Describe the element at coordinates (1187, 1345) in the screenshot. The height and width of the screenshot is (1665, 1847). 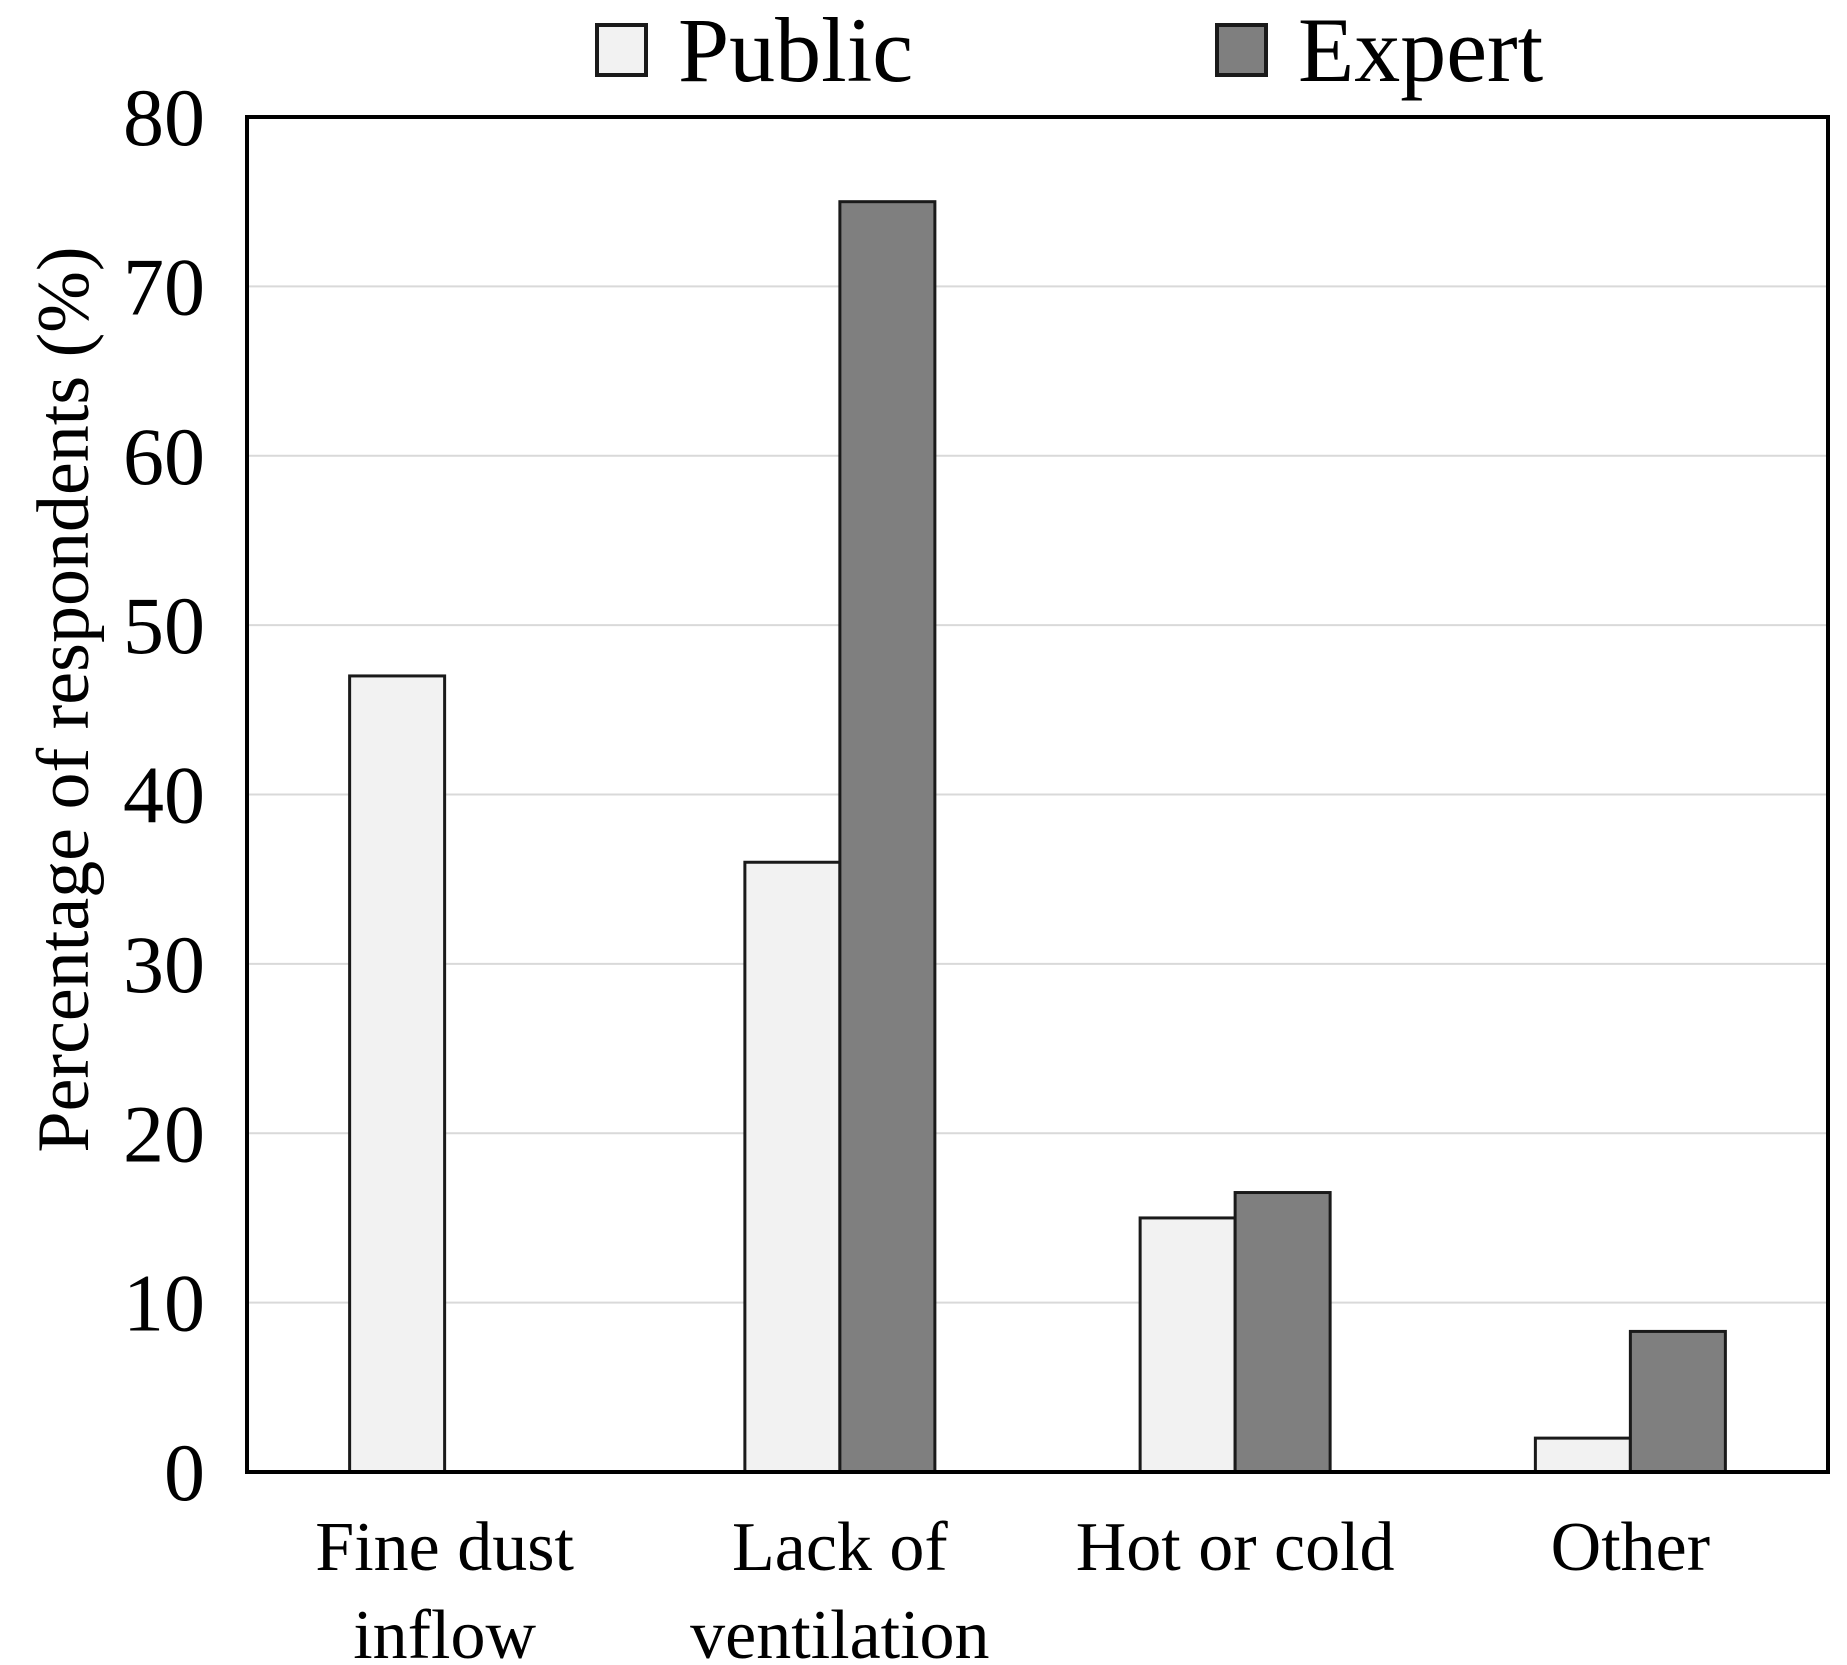
I see `bar-public-hot-or-cold` at that location.